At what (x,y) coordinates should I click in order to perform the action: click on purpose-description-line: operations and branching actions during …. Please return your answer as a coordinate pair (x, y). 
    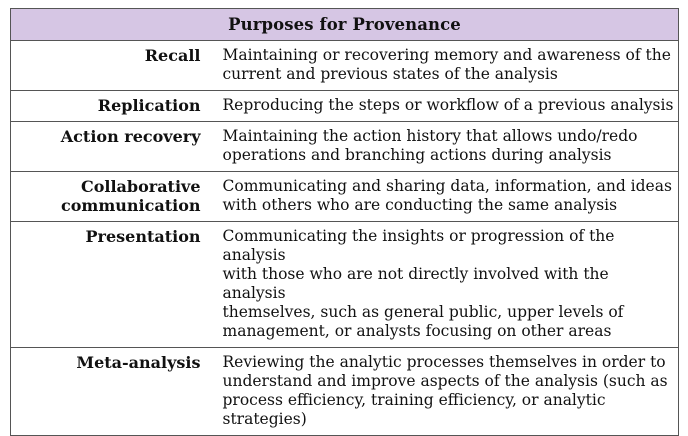
    Looking at the image, I should click on (417, 155).